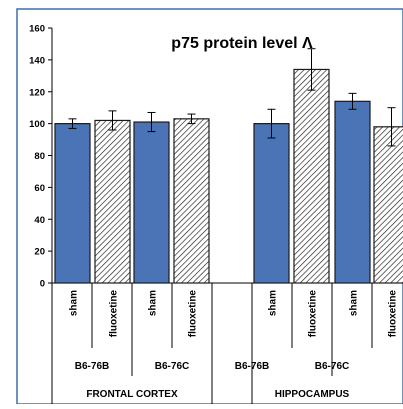 The image size is (403, 409). What do you see at coordinates (39, 188) in the screenshot?
I see `y-tick-label: 60` at bounding box center [39, 188].